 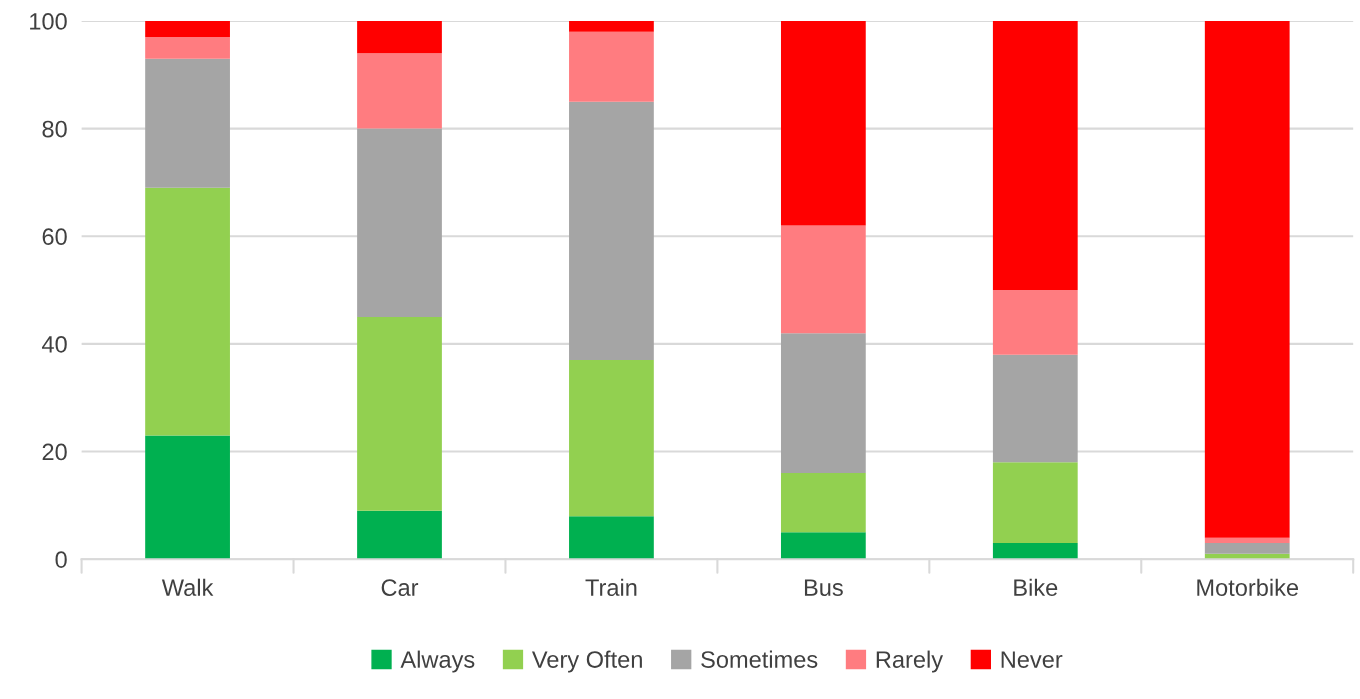 I want to click on legend-label: Always, so click(x=437, y=661).